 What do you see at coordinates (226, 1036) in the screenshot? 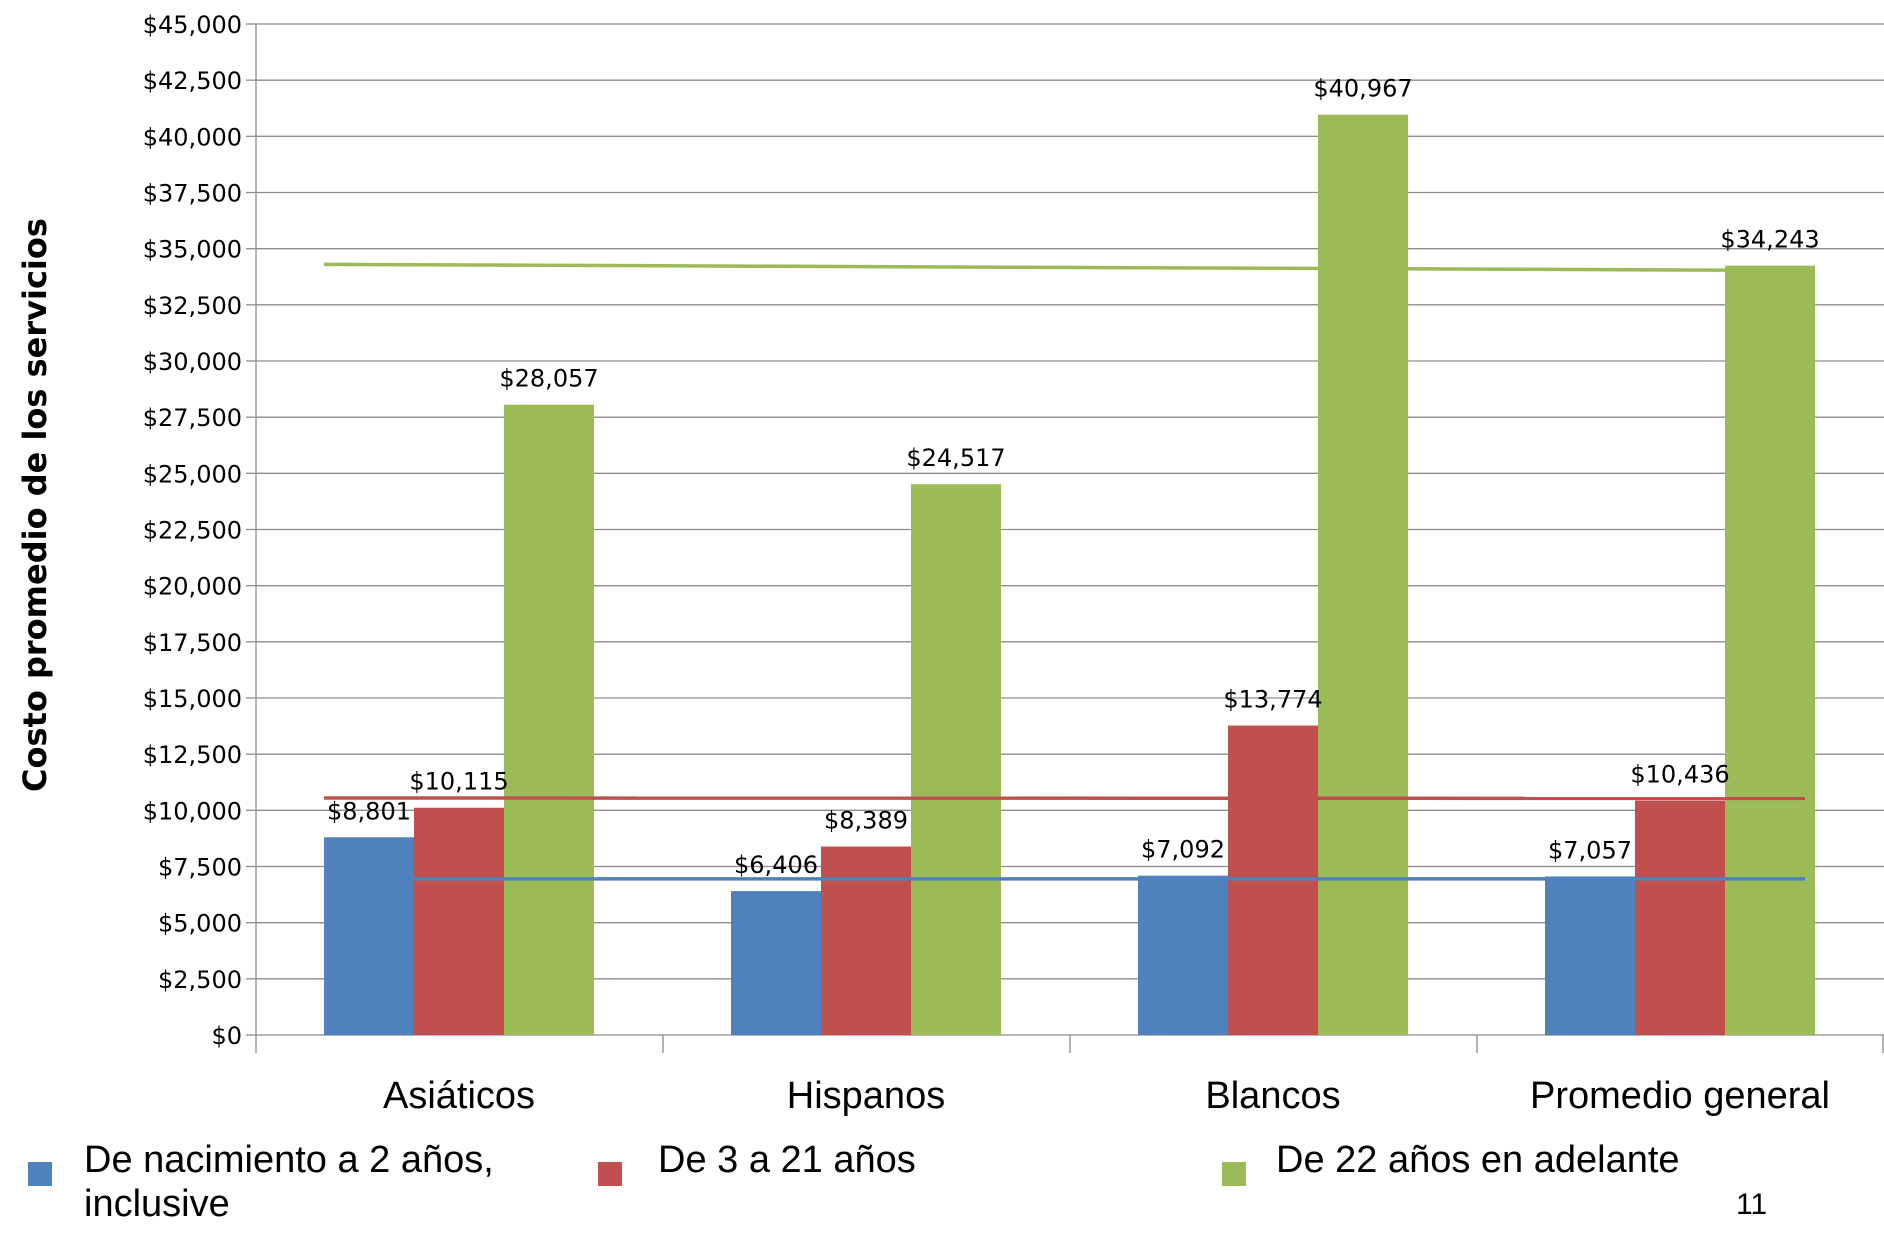
I see `y-tick-label: $0` at bounding box center [226, 1036].